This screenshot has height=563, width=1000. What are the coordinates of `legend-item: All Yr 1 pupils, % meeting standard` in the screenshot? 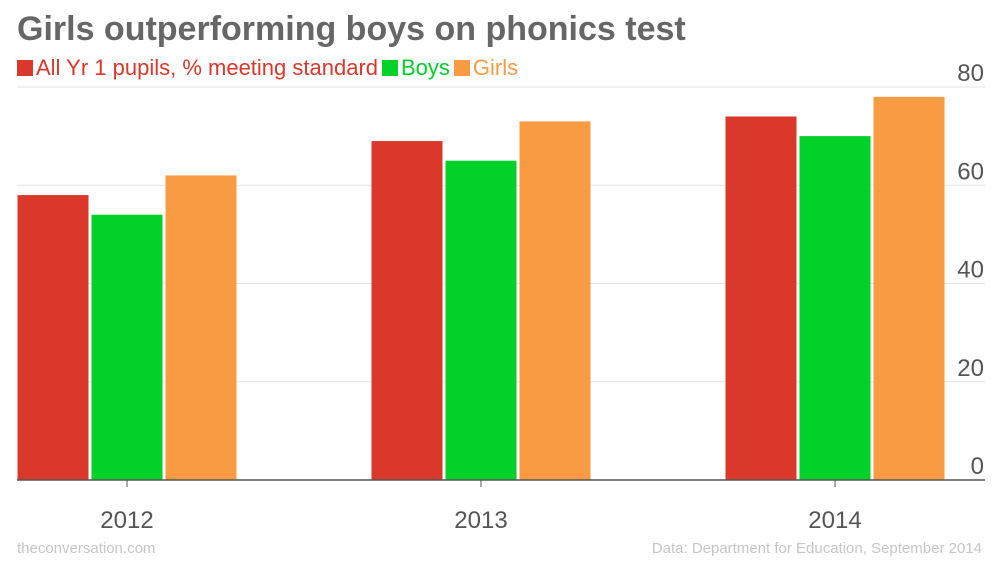 It's located at (197, 68).